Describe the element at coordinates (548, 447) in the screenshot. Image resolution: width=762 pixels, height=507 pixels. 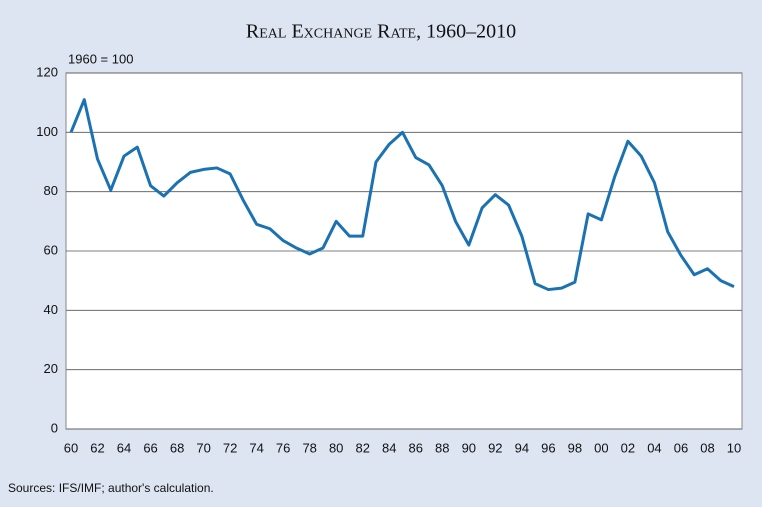
I see `x-tick-label: 96` at that location.